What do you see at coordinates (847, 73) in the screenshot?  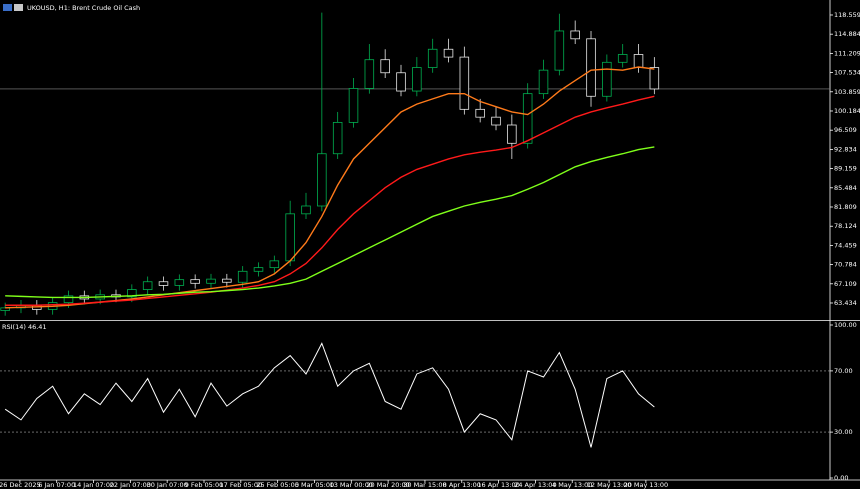 I see `y-tick-label: 107.534` at bounding box center [847, 73].